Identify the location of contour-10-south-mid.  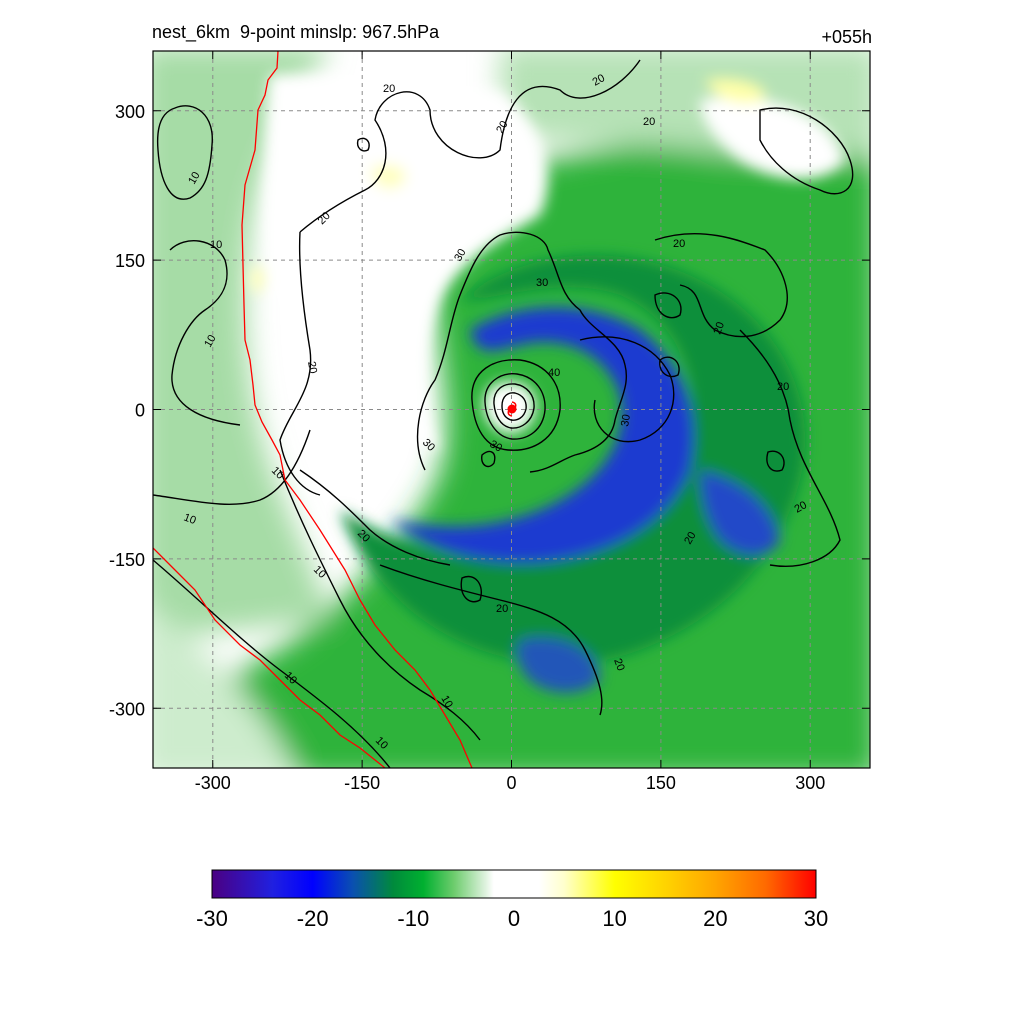
(380, 605).